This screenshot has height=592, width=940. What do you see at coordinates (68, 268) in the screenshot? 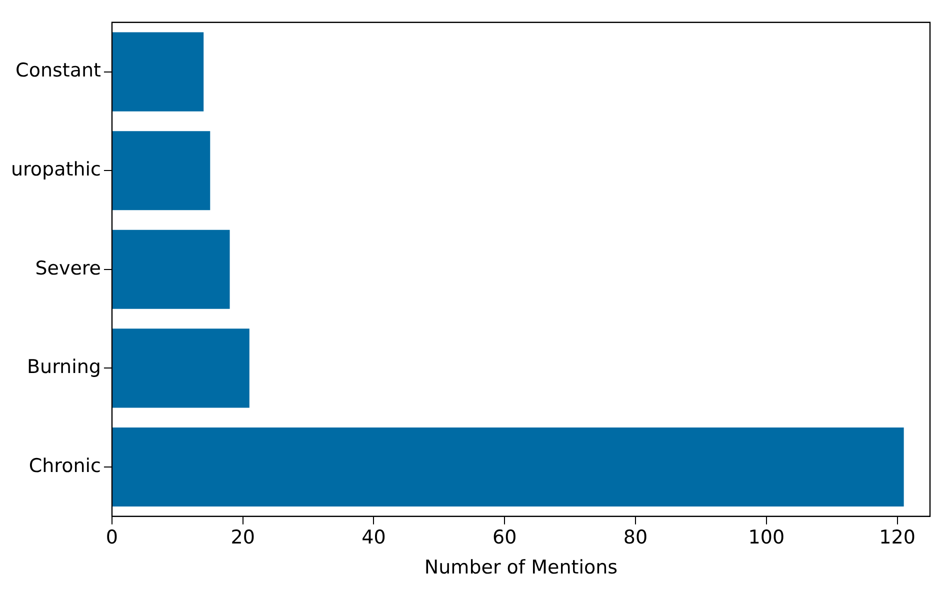
I see `y-tick-label: Severe` at bounding box center [68, 268].